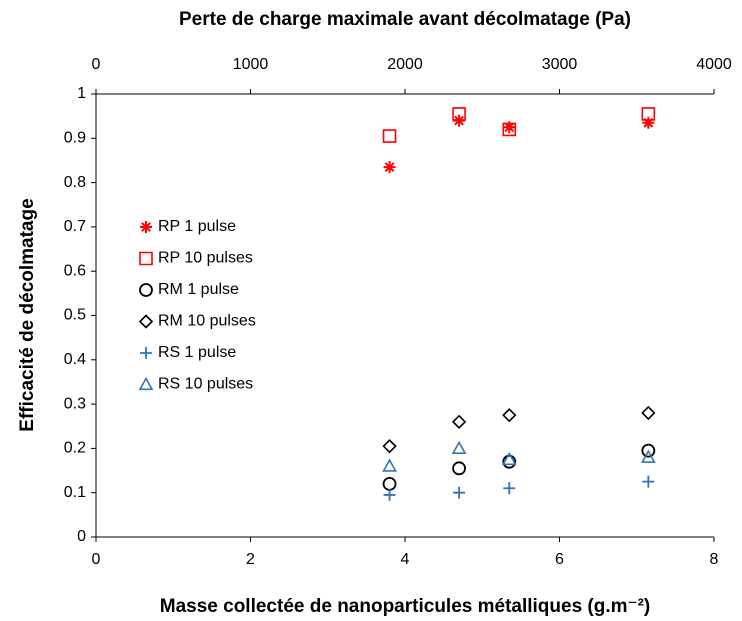 Image resolution: width=742 pixels, height=621 pixels. What do you see at coordinates (75, 182) in the screenshot?
I see `y-tick-label: 0.8` at bounding box center [75, 182].